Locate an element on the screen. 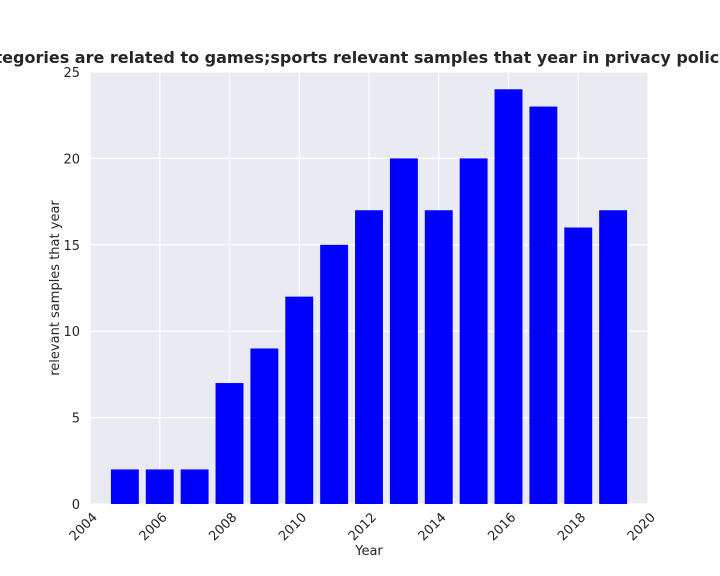  bar-2012 is located at coordinates (369, 357).